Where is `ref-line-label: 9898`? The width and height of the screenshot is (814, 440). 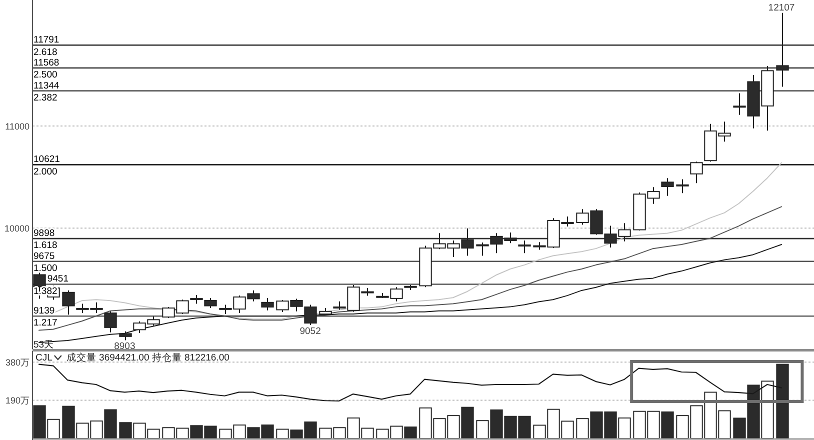
ref-line-label: 9898 is located at coordinates (44, 234).